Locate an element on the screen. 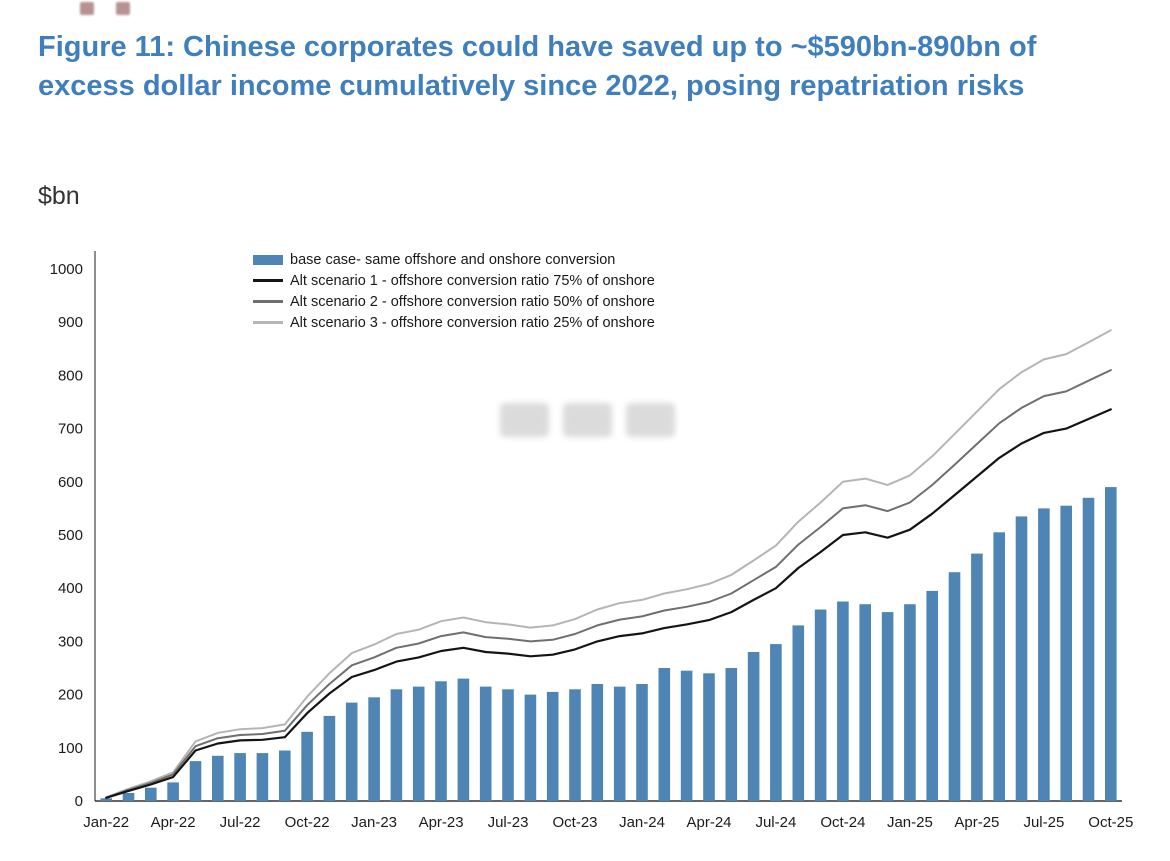 This screenshot has height=861, width=1170. svg-text: 0 is located at coordinates (79, 801).